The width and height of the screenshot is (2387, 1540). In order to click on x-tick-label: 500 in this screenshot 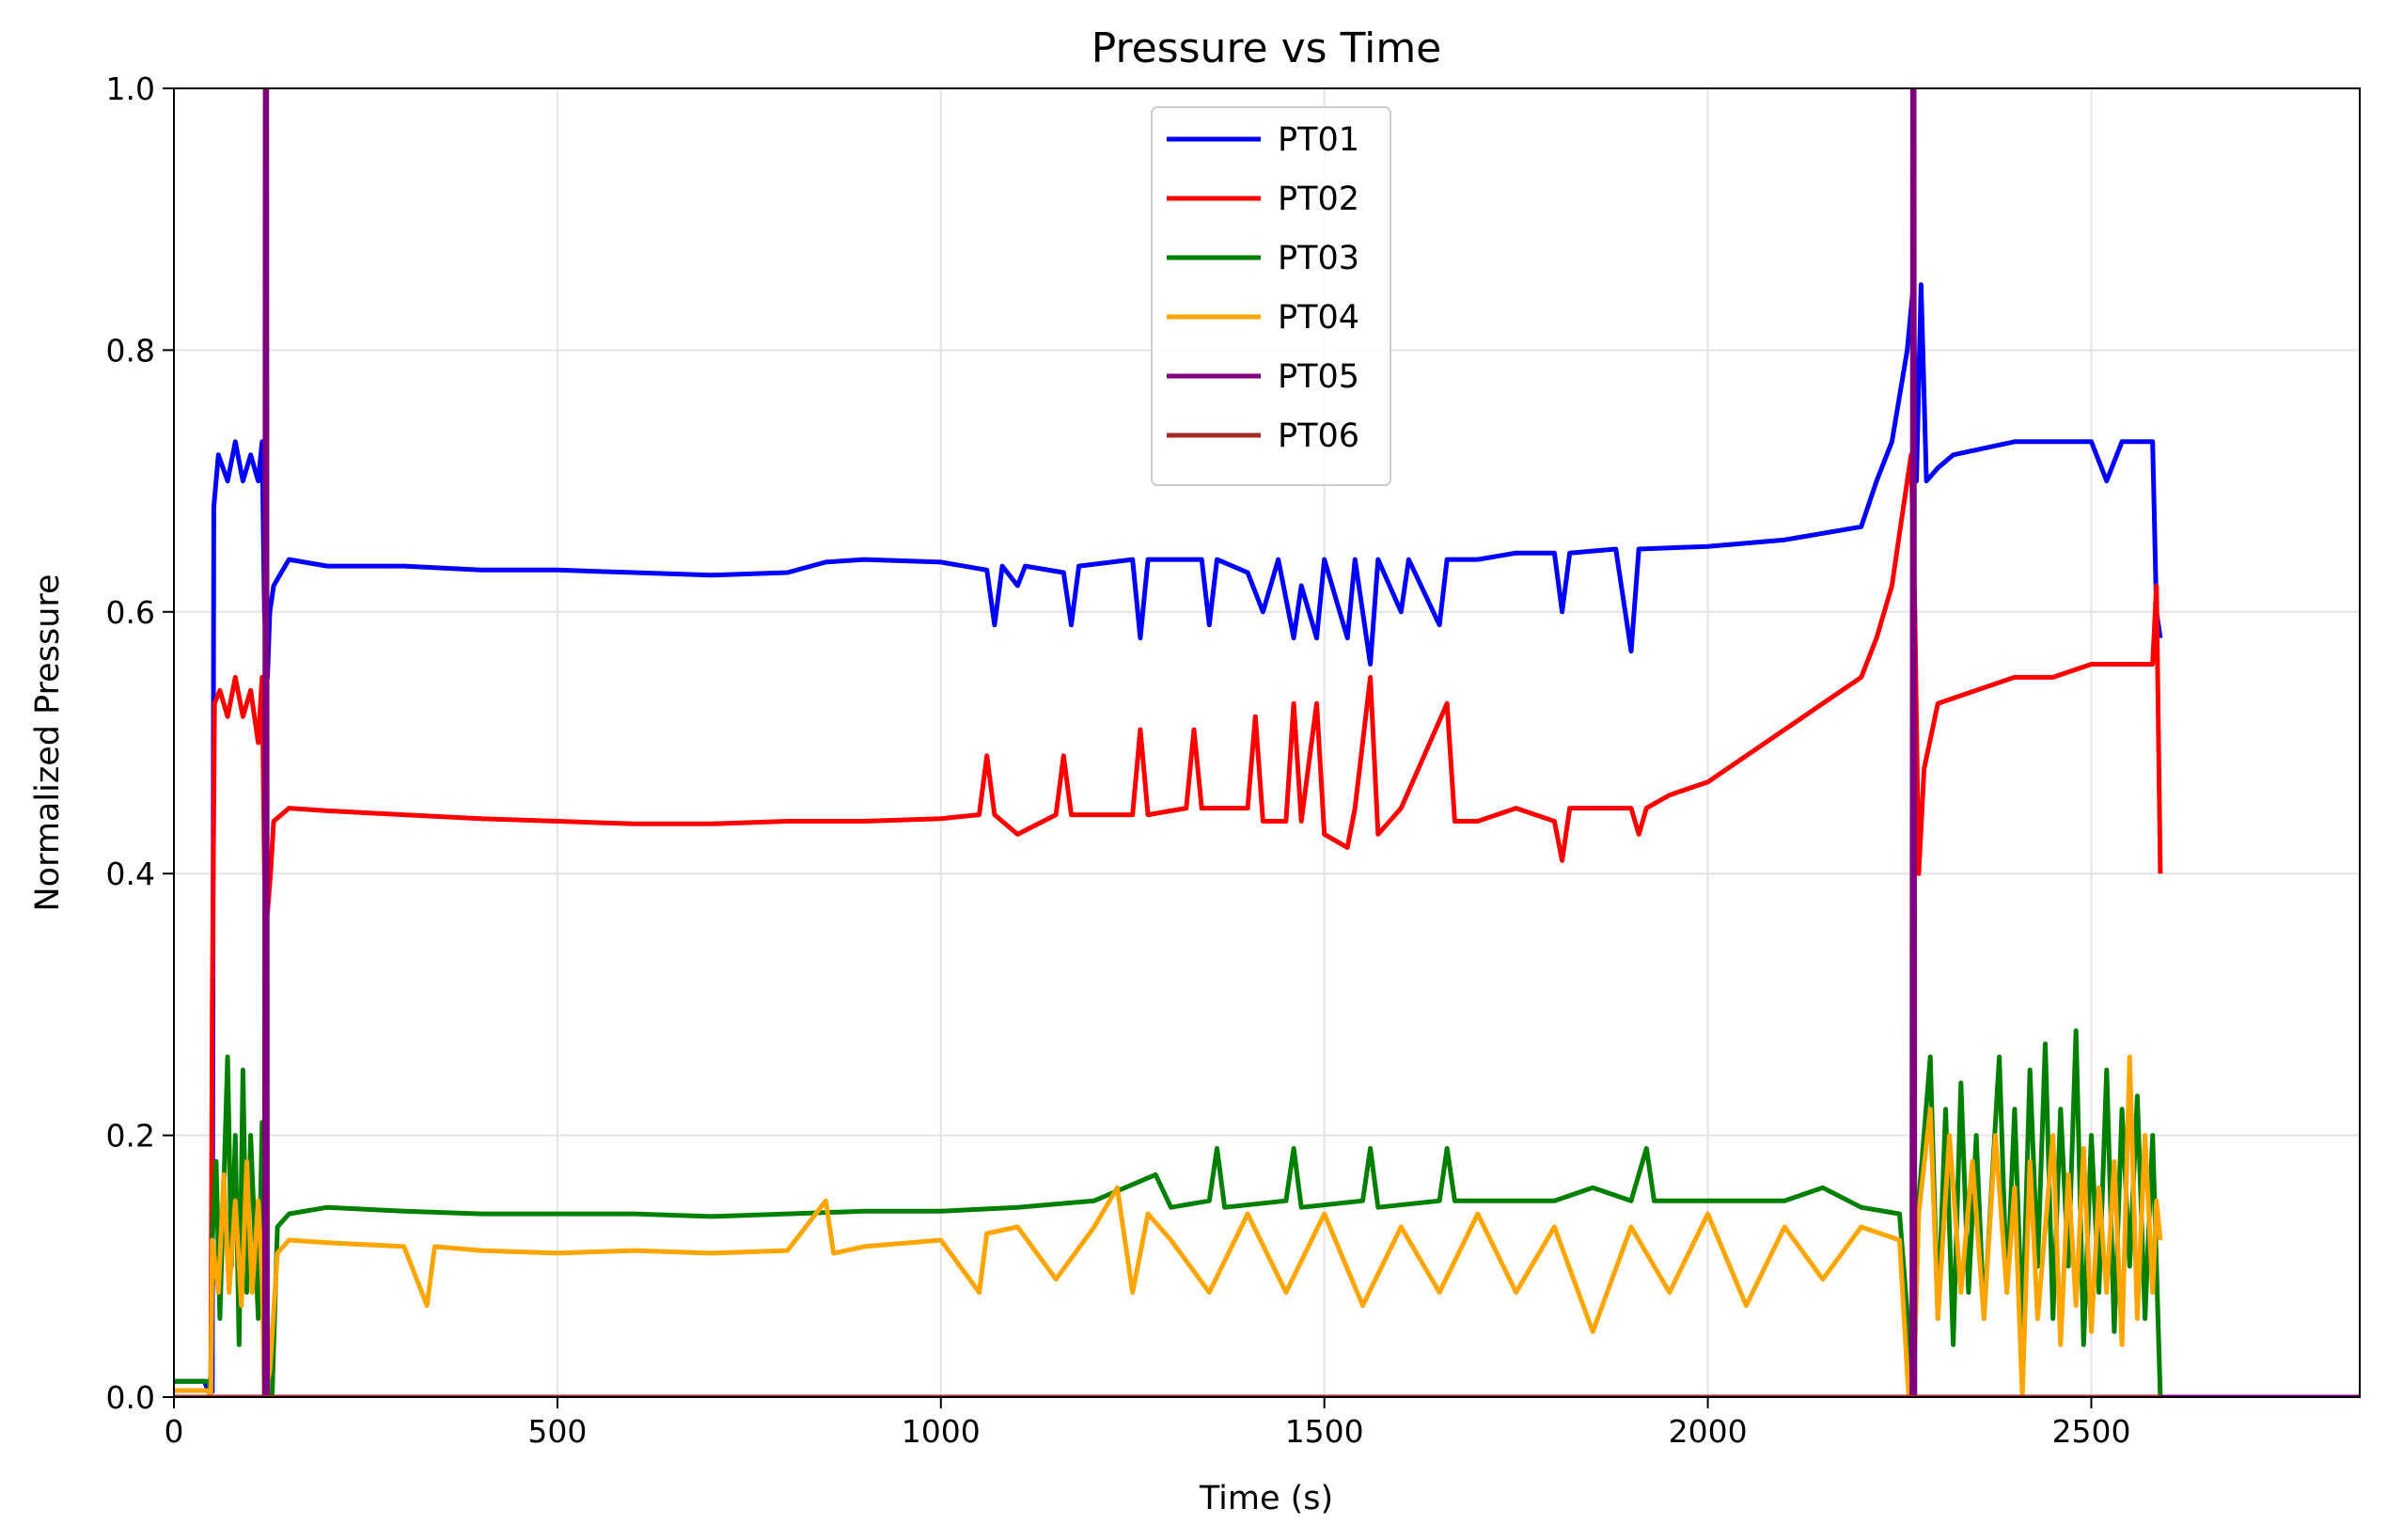, I will do `click(557, 1432)`.